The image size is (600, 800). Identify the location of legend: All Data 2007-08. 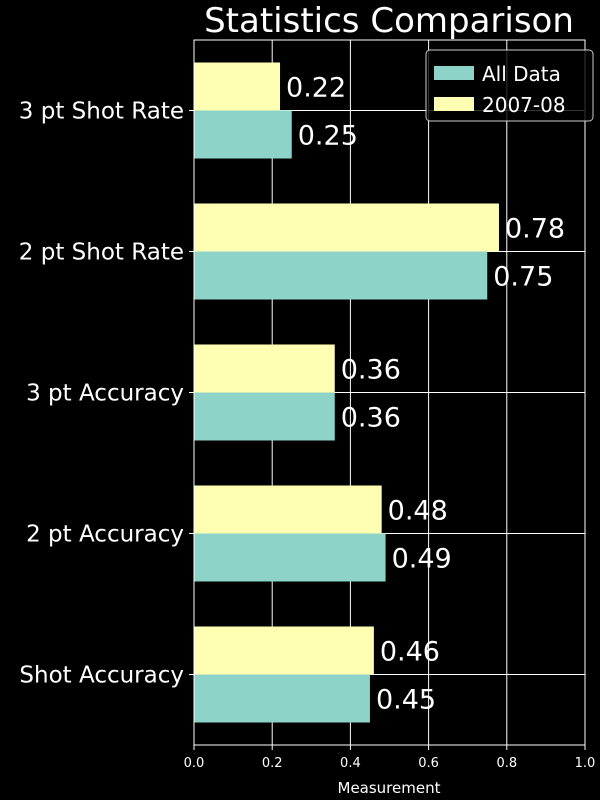
(509, 85).